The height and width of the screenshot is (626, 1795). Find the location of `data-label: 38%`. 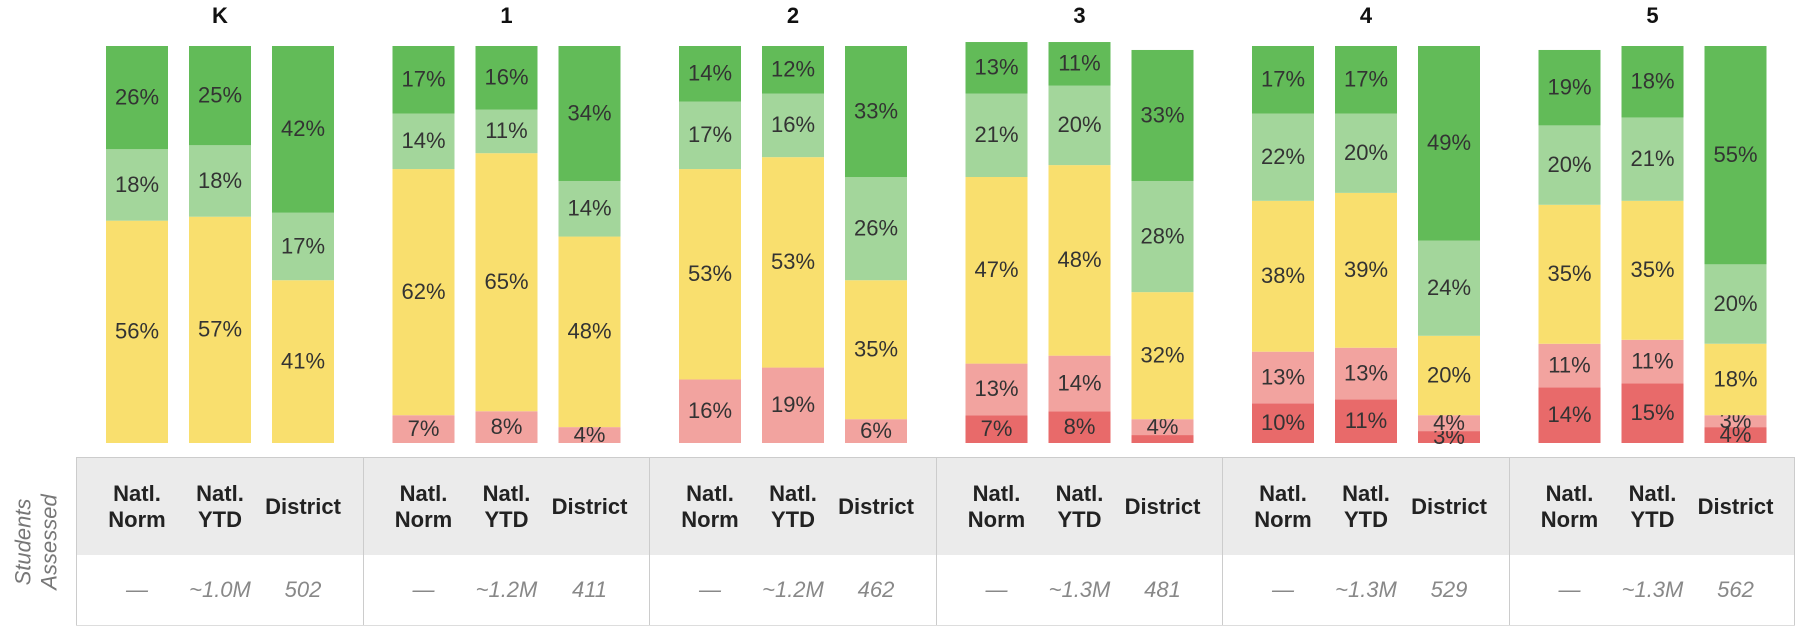

data-label: 38% is located at coordinates (1283, 275).